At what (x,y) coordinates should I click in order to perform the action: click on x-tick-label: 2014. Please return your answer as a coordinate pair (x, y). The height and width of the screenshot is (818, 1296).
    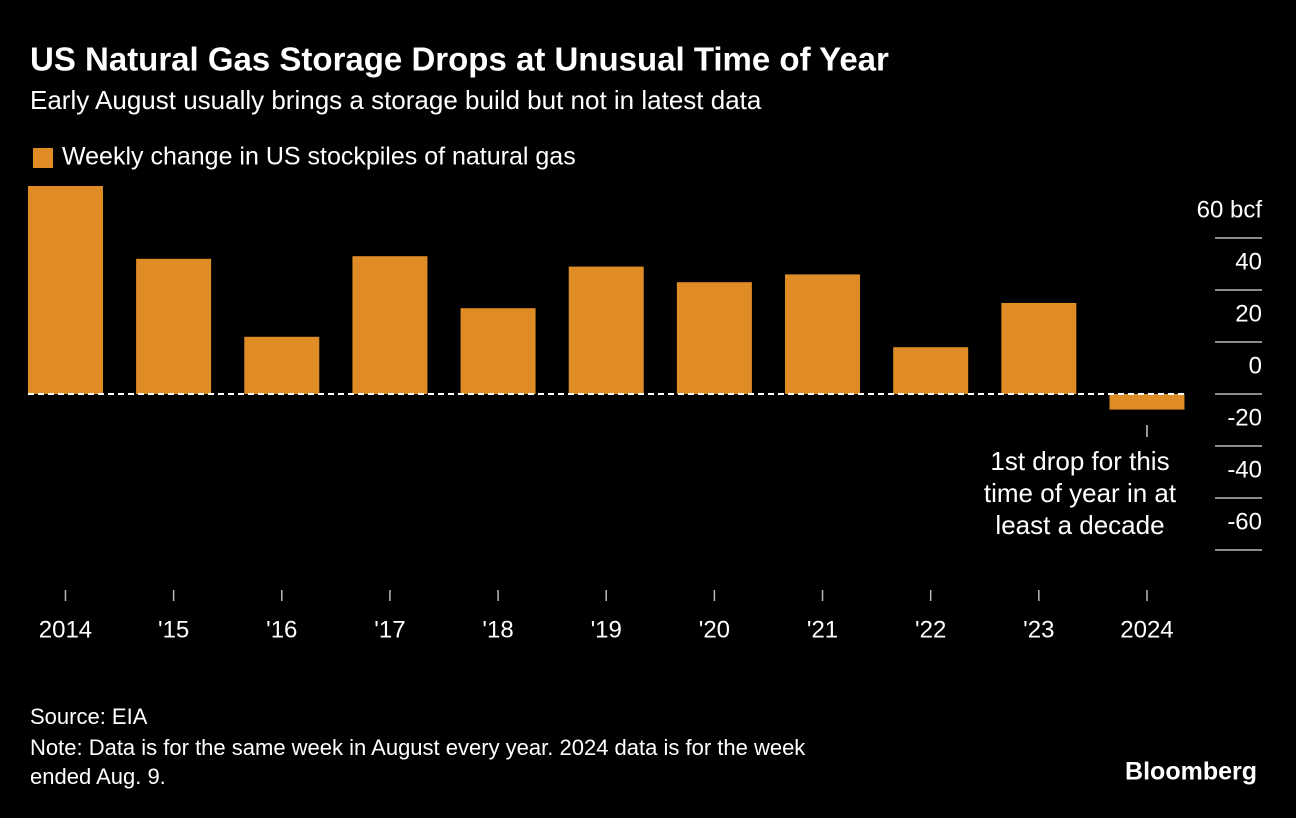
    Looking at the image, I should click on (65, 629).